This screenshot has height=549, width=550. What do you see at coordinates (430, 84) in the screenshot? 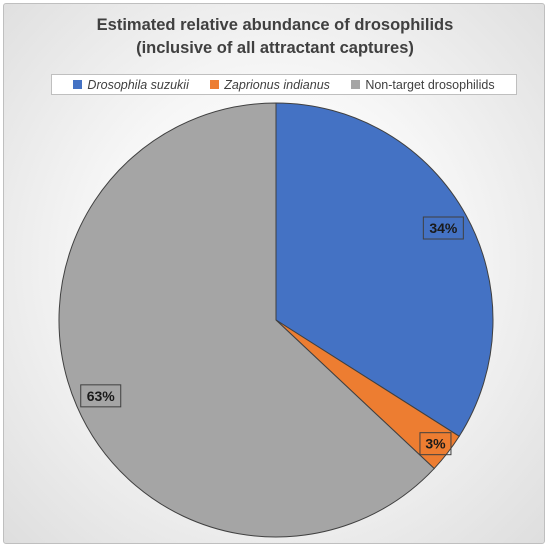
I see `legend-label-non-target-drosophilids: Non-target drosophilids` at bounding box center [430, 84].